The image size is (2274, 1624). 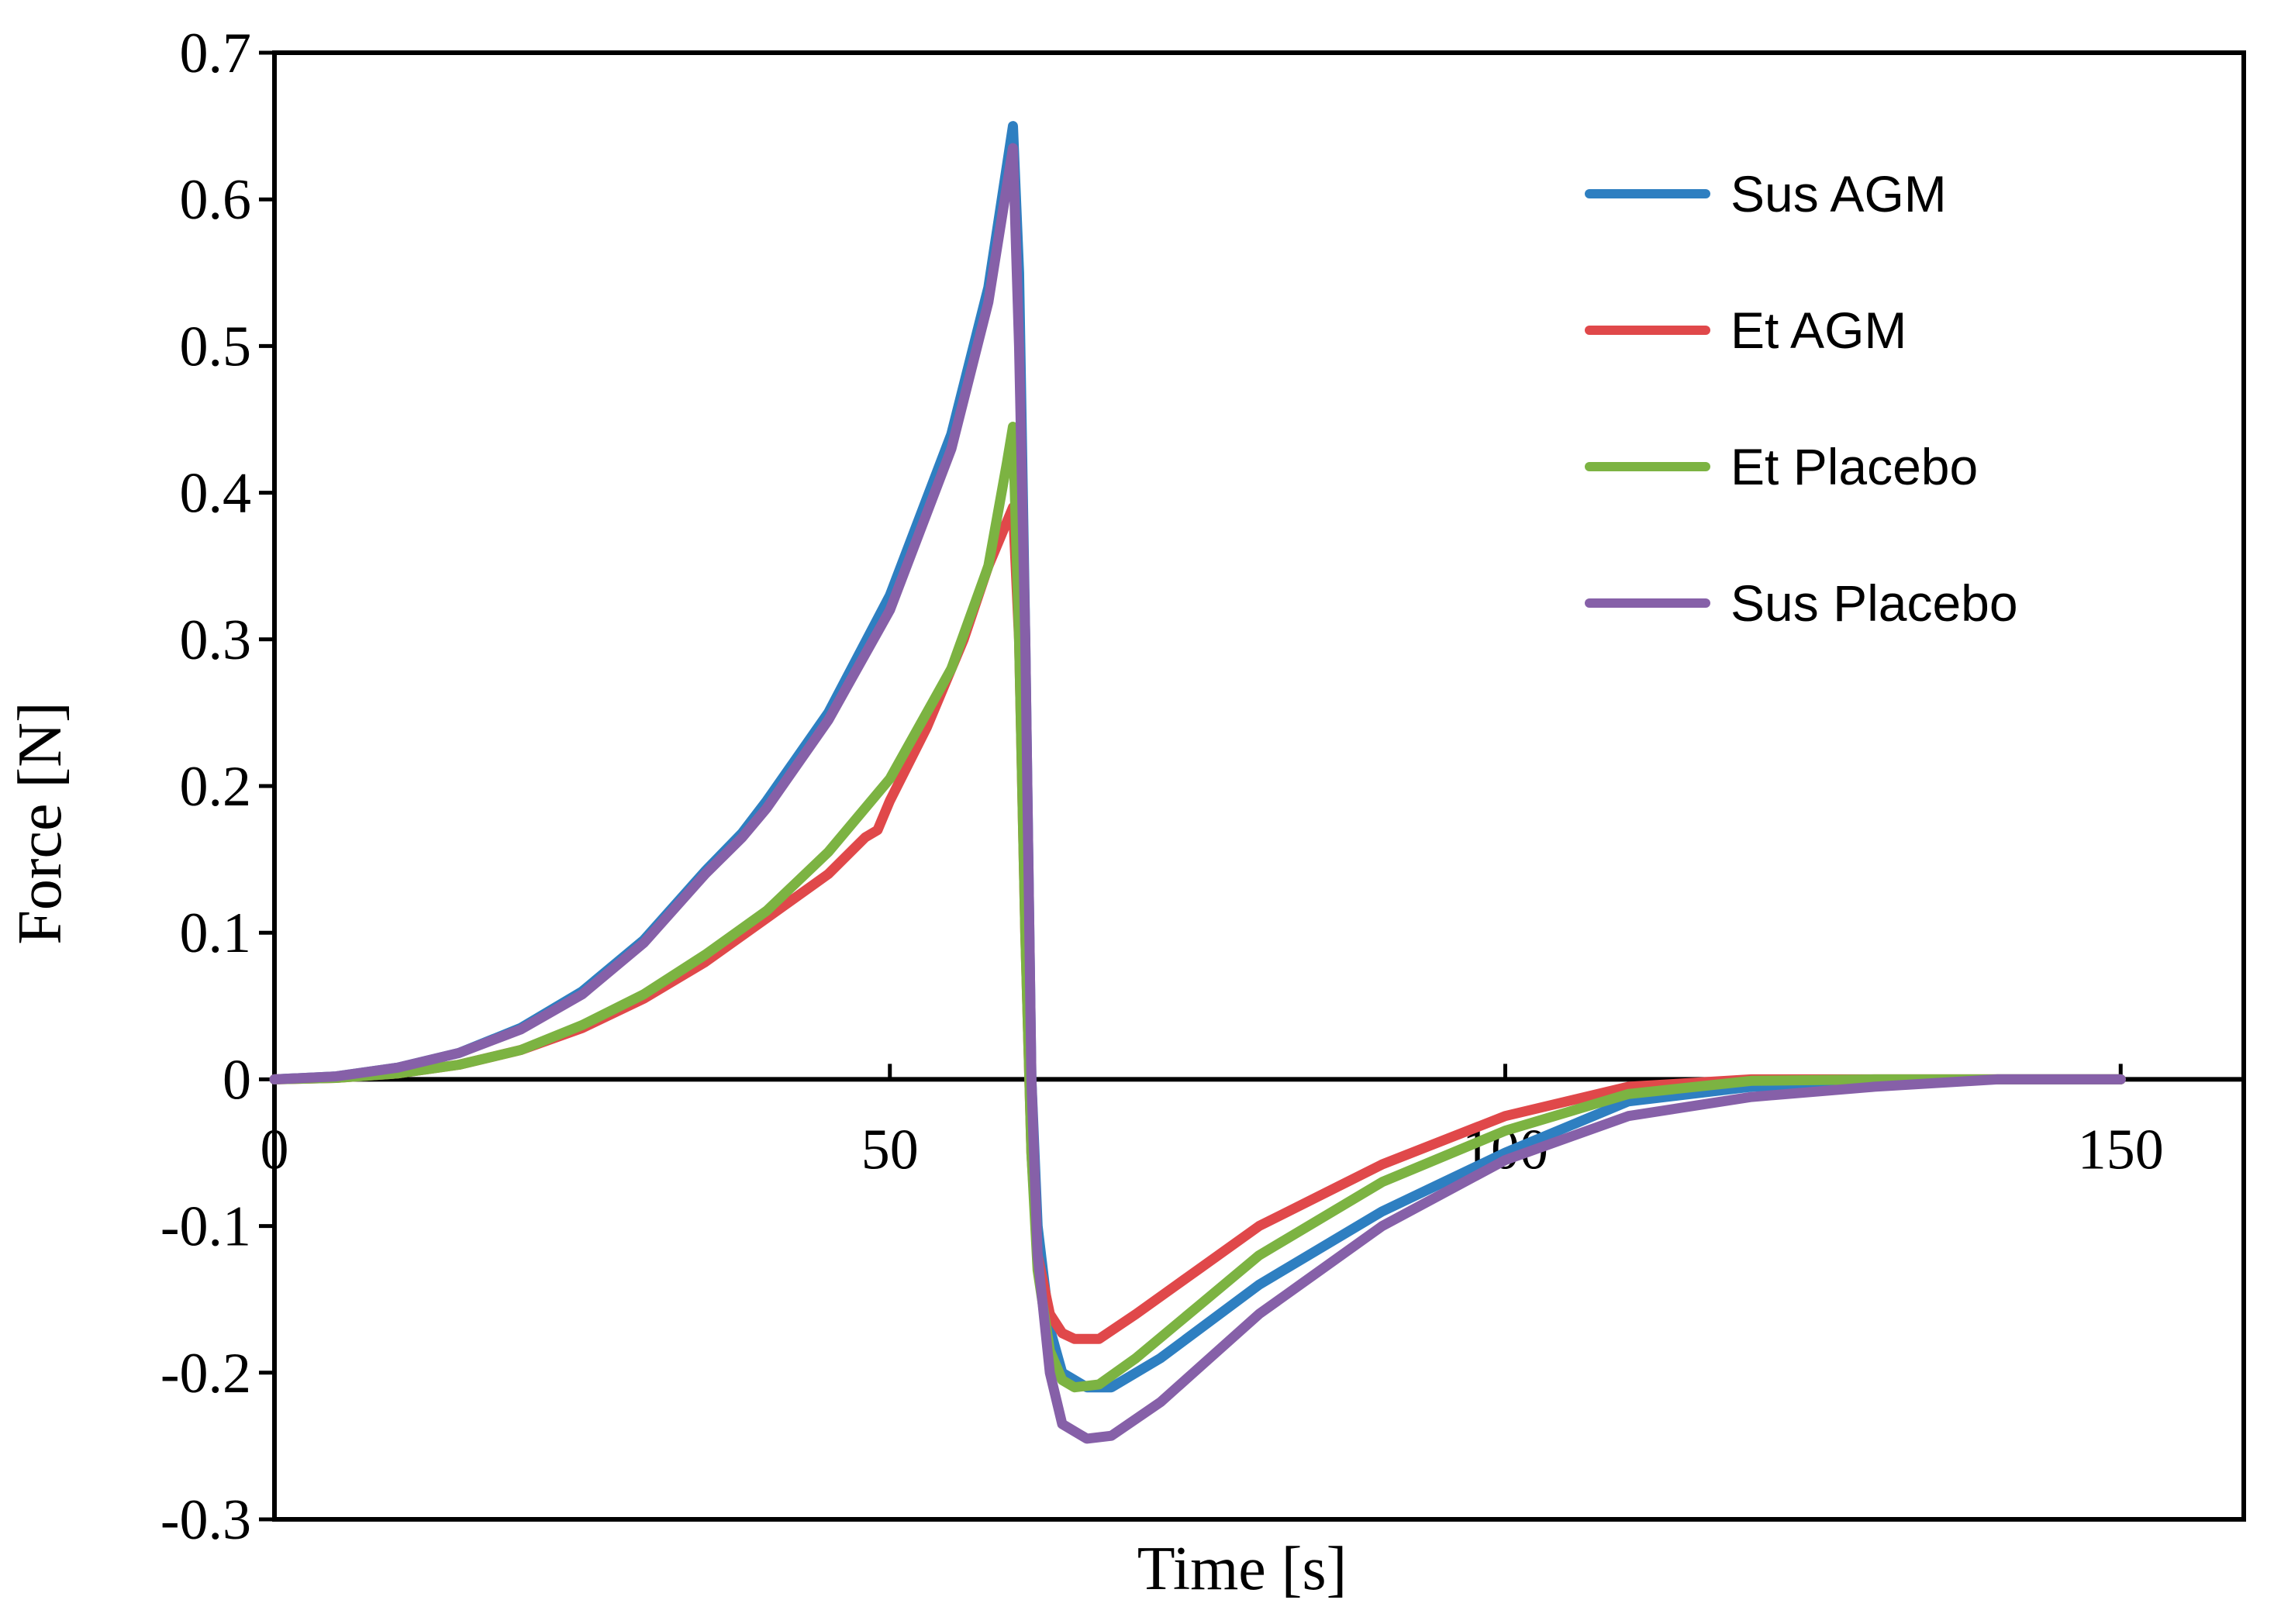 I want to click on y-tick-label: -0.2, so click(x=206, y=1373).